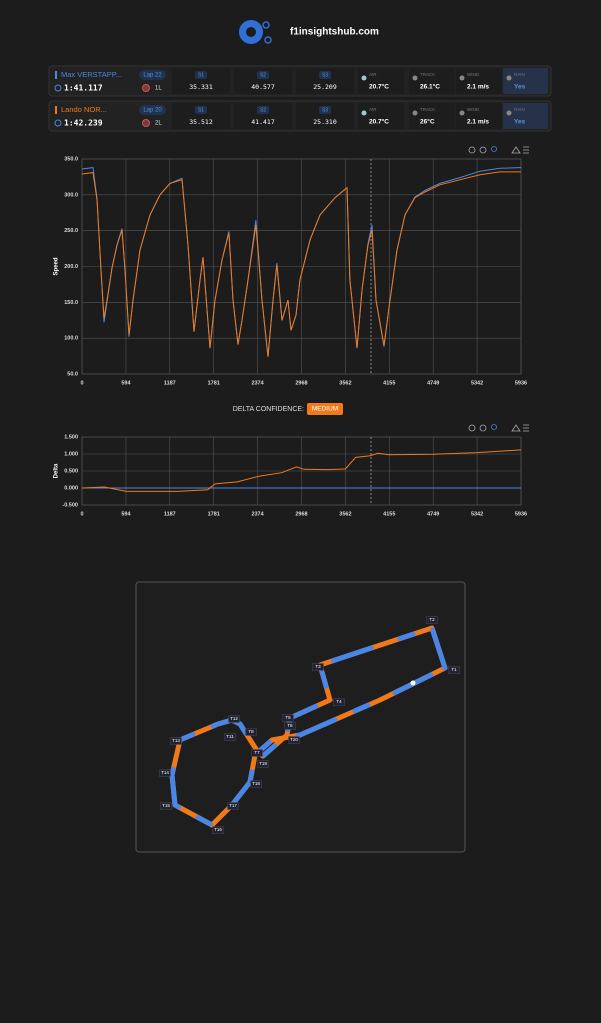 The image size is (601, 1023). I want to click on y-tick-label: 250.0, so click(71, 231).